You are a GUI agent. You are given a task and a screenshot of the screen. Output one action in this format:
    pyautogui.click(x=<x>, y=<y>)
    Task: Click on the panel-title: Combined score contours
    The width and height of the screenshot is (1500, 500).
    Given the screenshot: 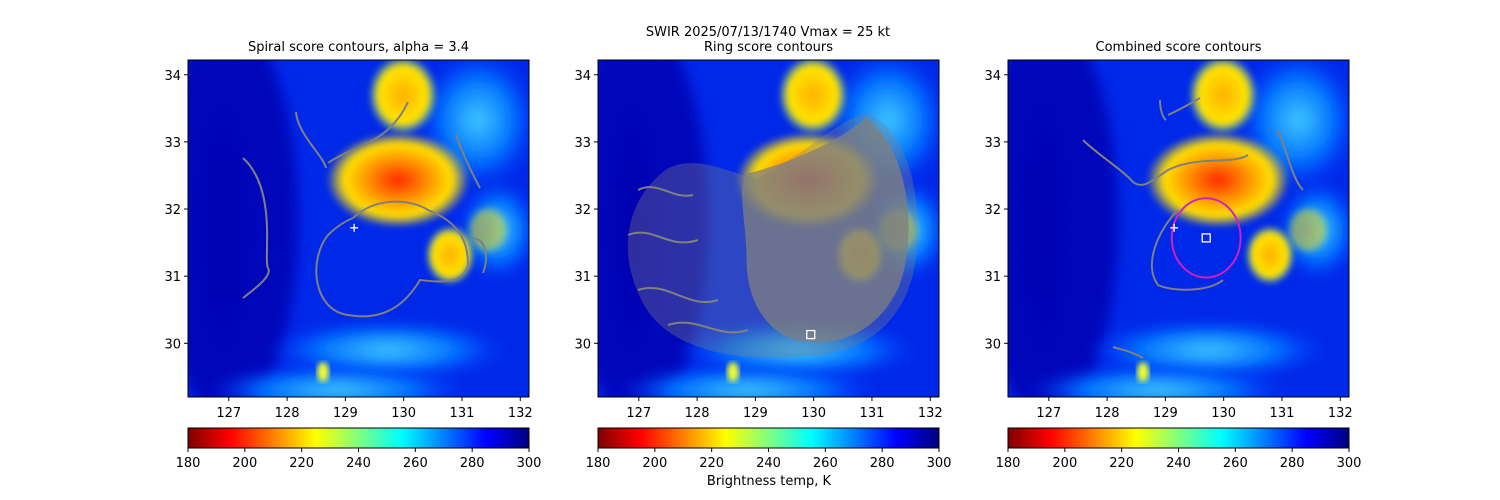 What is the action you would take?
    pyautogui.click(x=1179, y=47)
    